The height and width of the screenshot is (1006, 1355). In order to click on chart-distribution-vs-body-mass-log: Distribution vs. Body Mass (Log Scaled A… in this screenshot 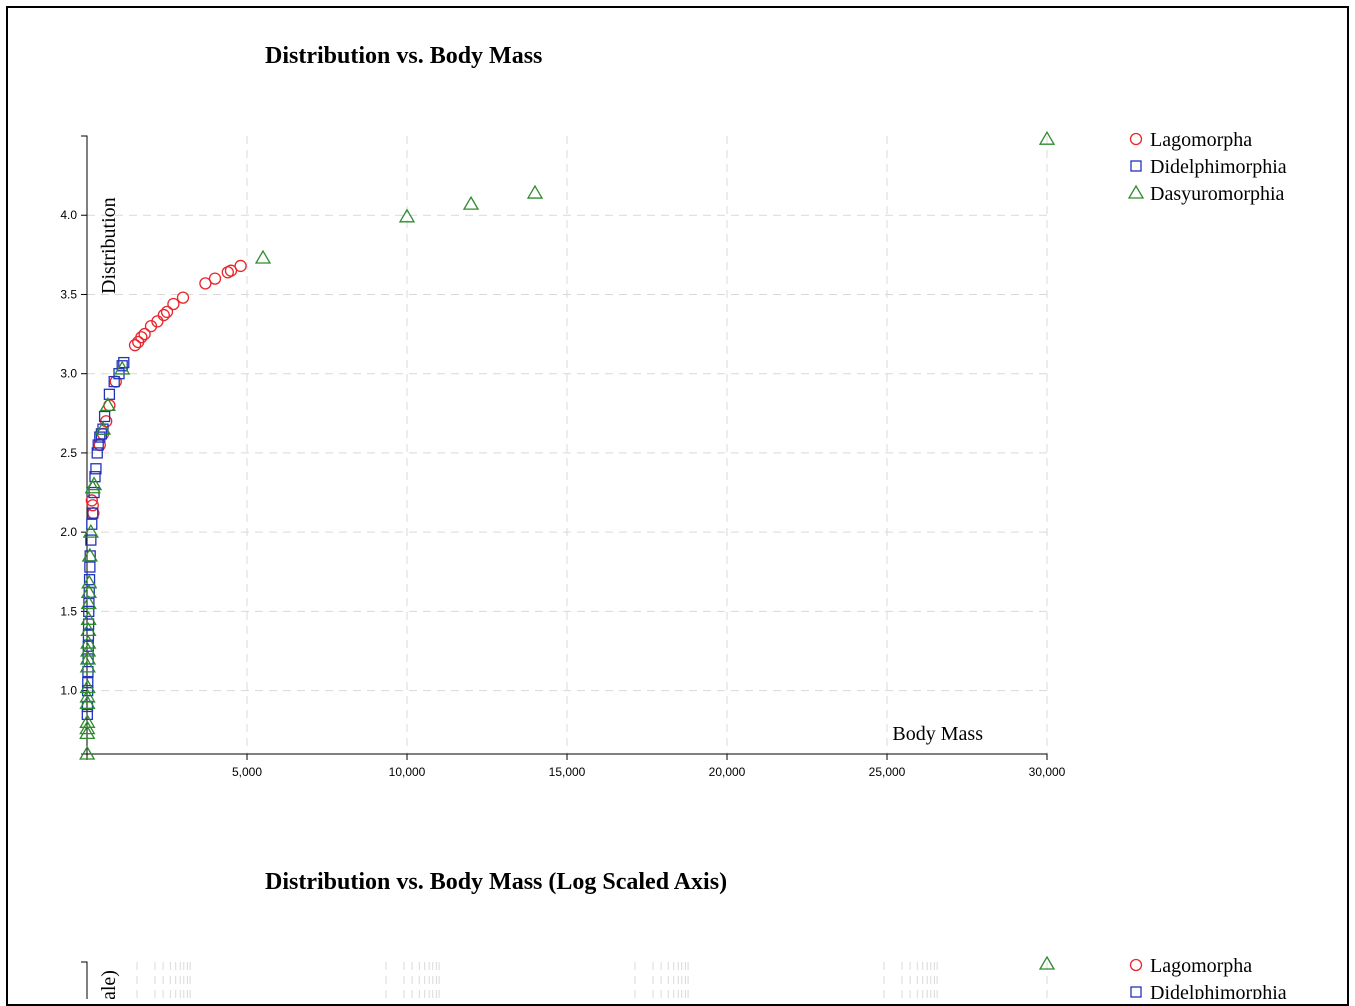, I will do `click(684, 934)`.